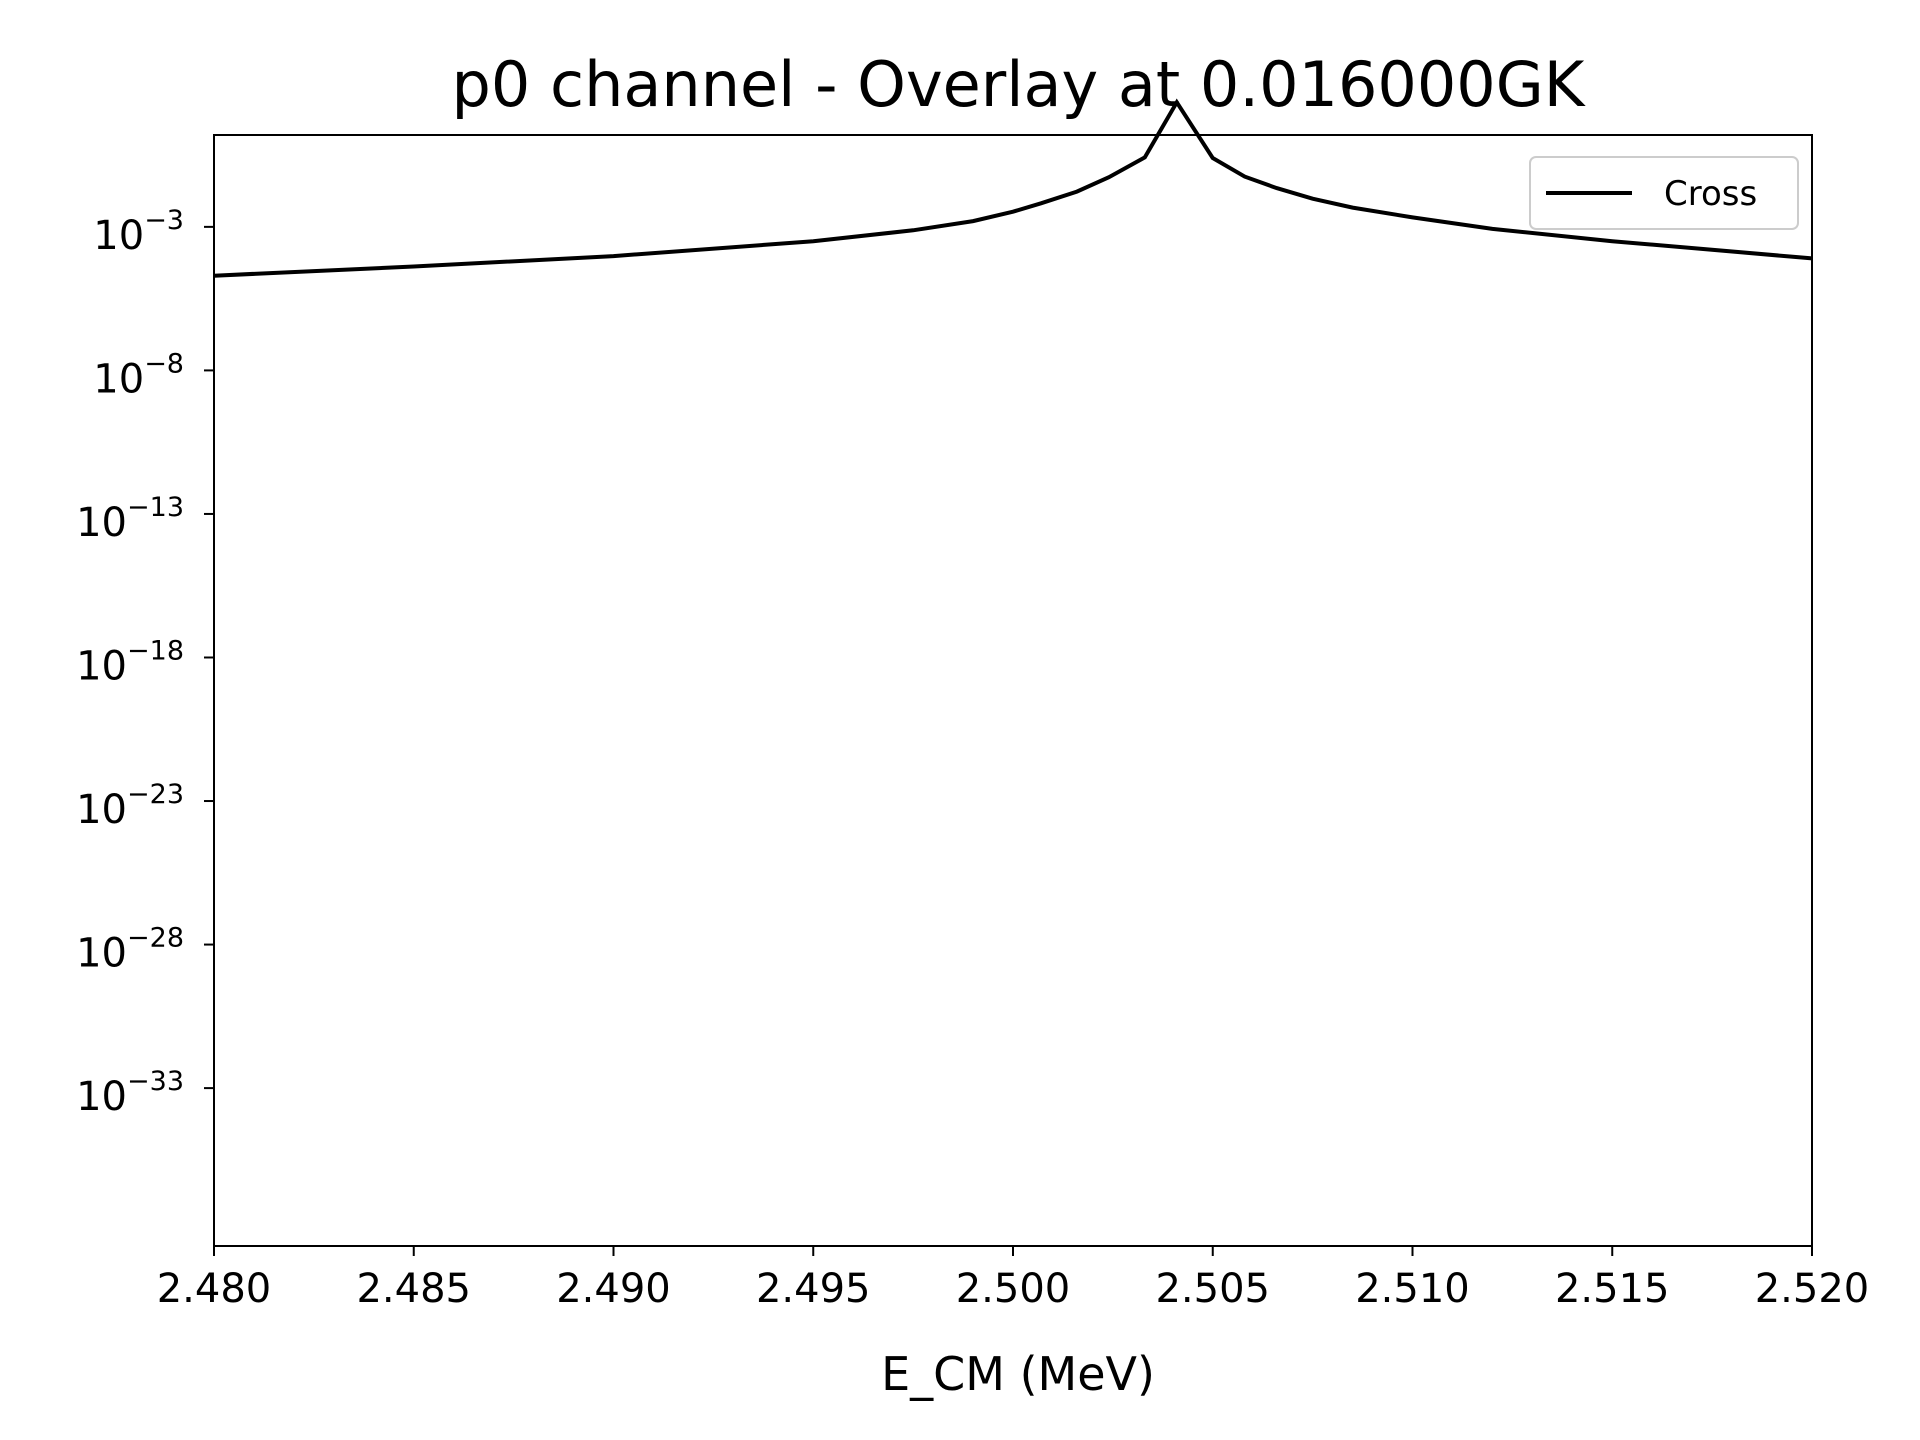 The height and width of the screenshot is (1440, 1920). Describe the element at coordinates (155, 794) in the screenshot. I see `y-tick-exponent: −23` at that location.